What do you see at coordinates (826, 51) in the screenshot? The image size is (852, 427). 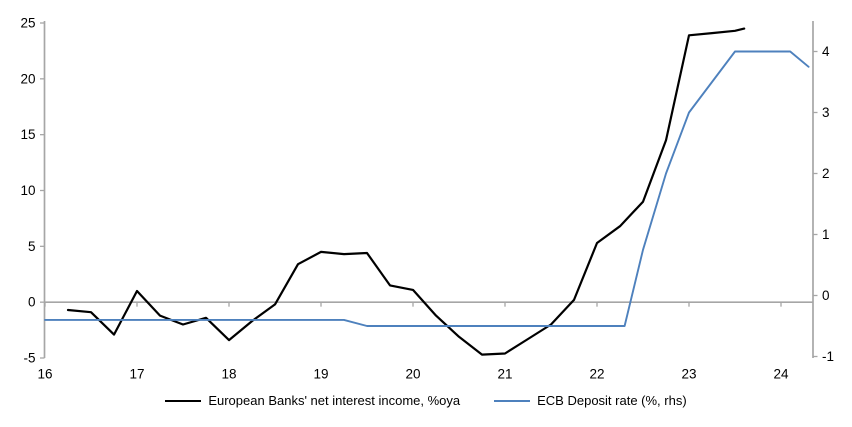 I see `right-axis-tick-label: 4` at bounding box center [826, 51].